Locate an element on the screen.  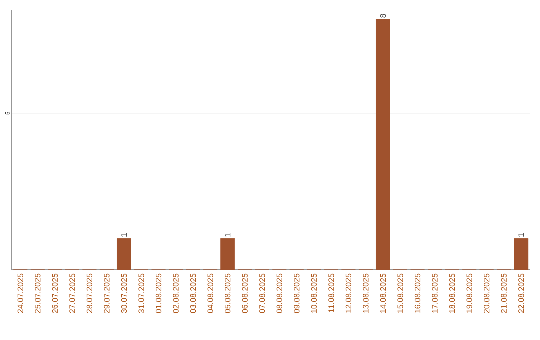
x-tick-label: 19.08.2025 is located at coordinates (469, 293).